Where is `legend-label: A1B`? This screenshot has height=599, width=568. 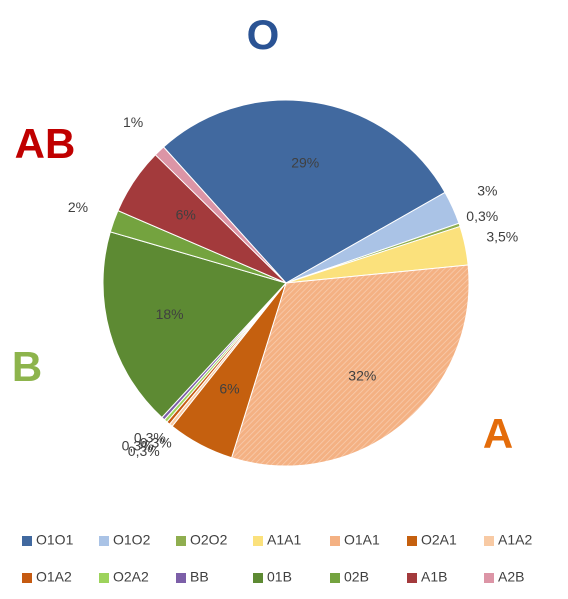
legend-label: A1B is located at coordinates (434, 577).